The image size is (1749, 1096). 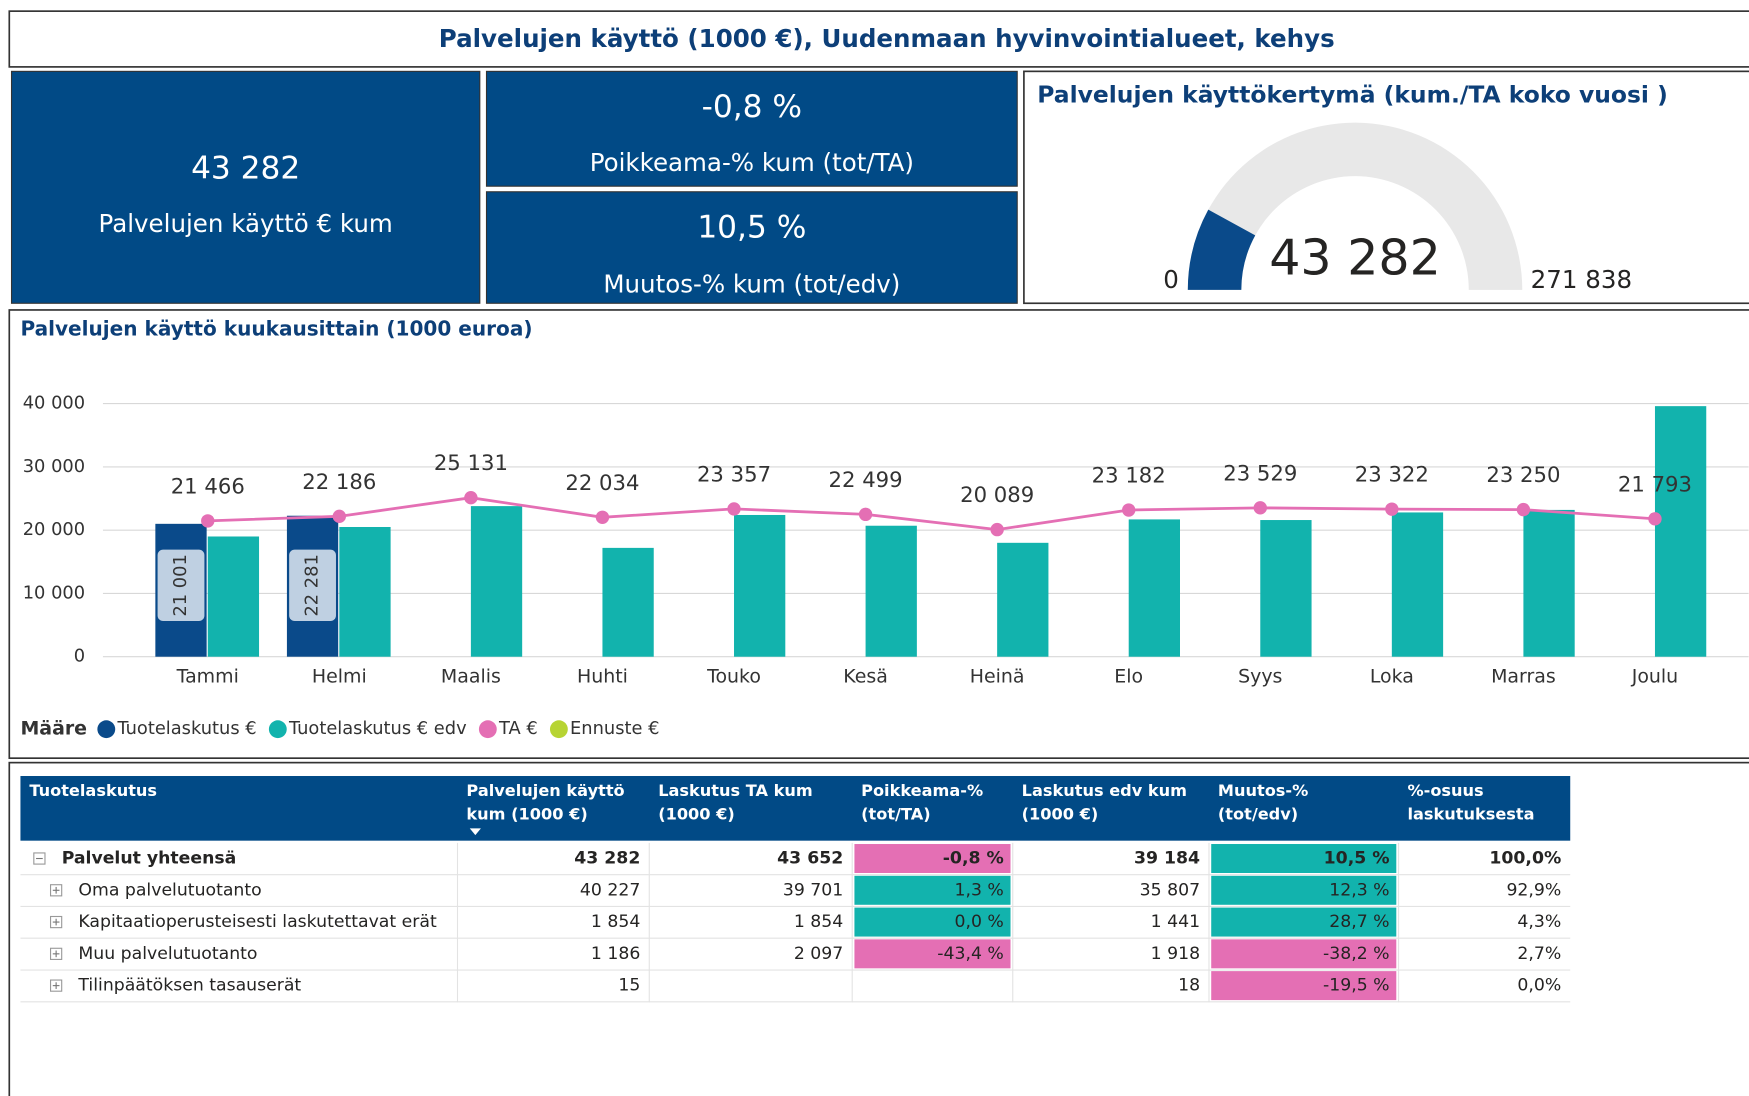 I want to click on kpi-value: 10,5 %, so click(x=751, y=228).